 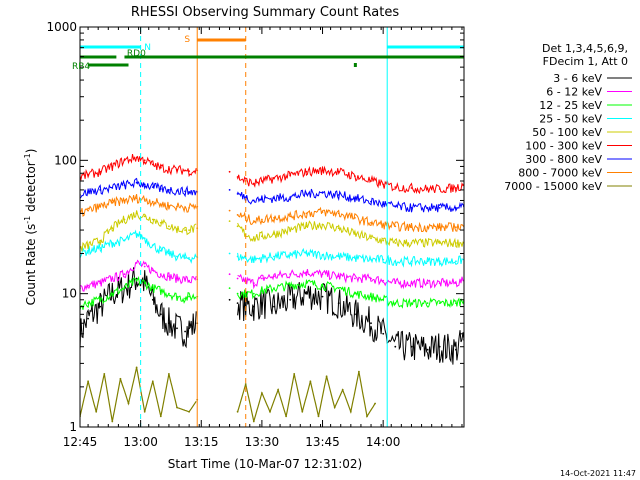 What do you see at coordinates (577, 78) in the screenshot?
I see `legend-label-0: 3 - 6 keV` at bounding box center [577, 78].